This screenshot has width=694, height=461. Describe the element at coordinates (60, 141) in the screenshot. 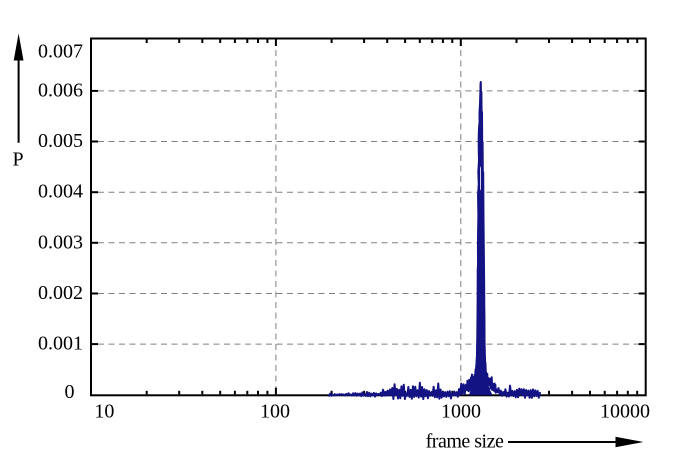

I see `svg-text: 0.005` at that location.